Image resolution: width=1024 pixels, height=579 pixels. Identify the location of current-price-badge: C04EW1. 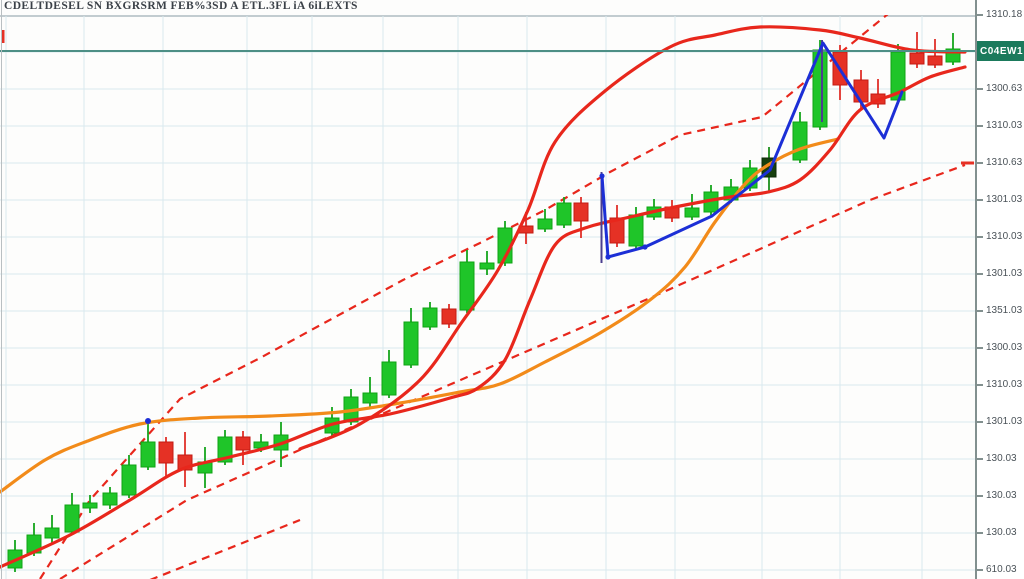
(1000, 51).